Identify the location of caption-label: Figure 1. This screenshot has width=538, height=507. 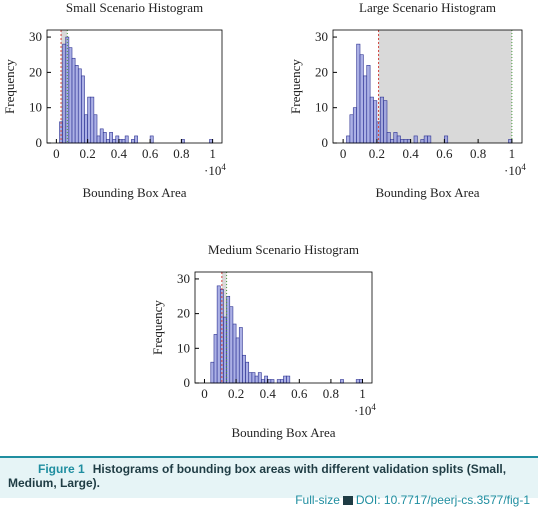
(61, 469).